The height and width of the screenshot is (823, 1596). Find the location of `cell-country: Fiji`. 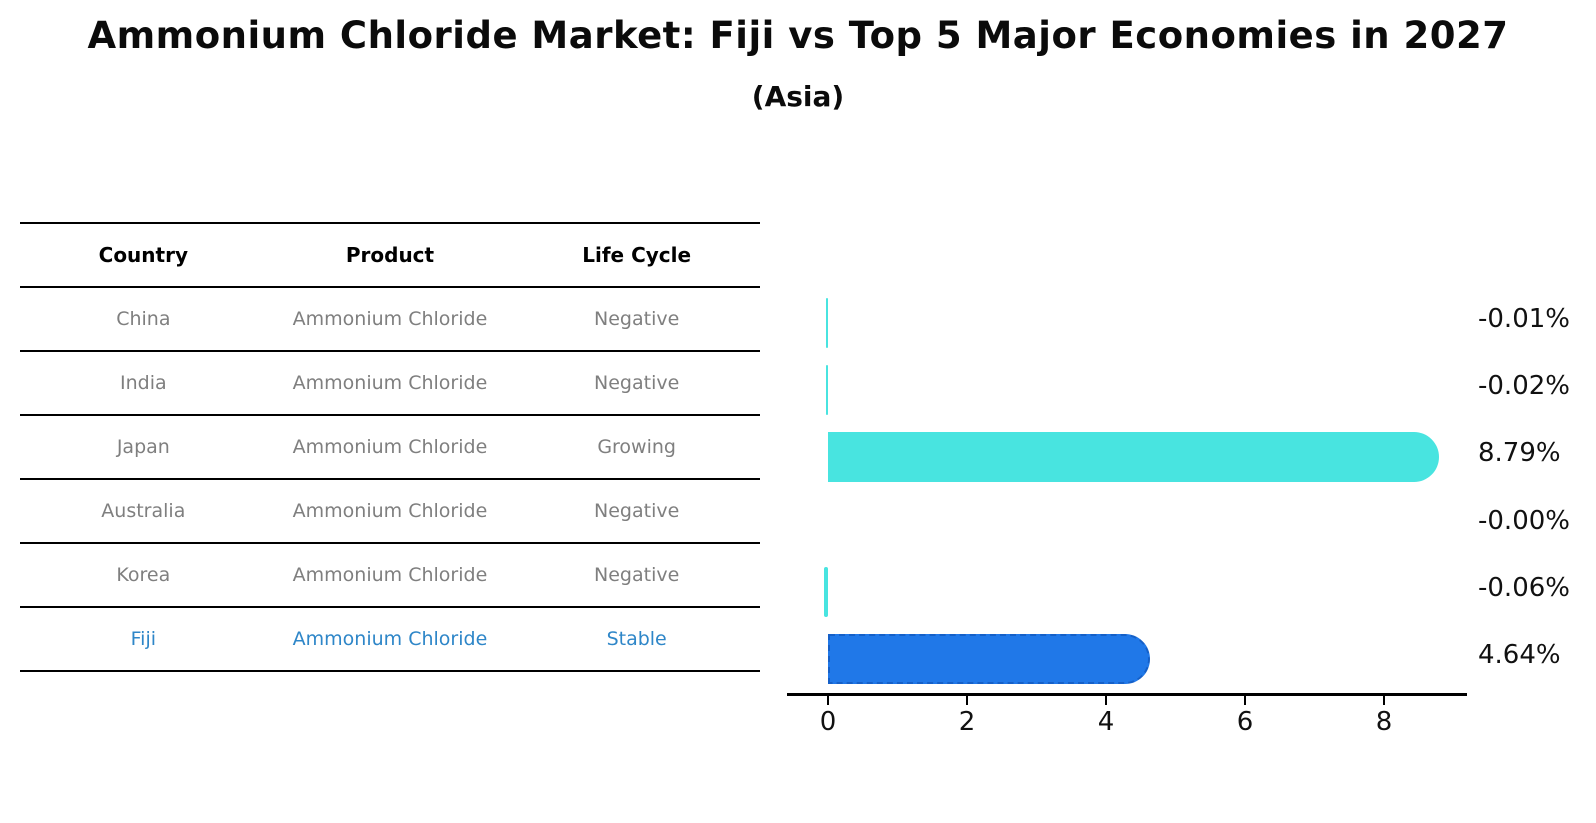

cell-country: Fiji is located at coordinates (143, 639).